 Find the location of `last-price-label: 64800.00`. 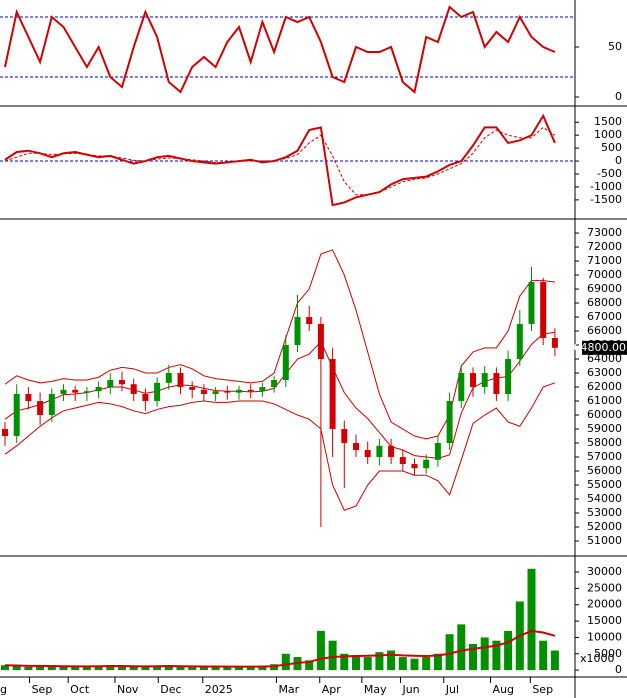

last-price-label: 64800.00 is located at coordinates (600, 347).